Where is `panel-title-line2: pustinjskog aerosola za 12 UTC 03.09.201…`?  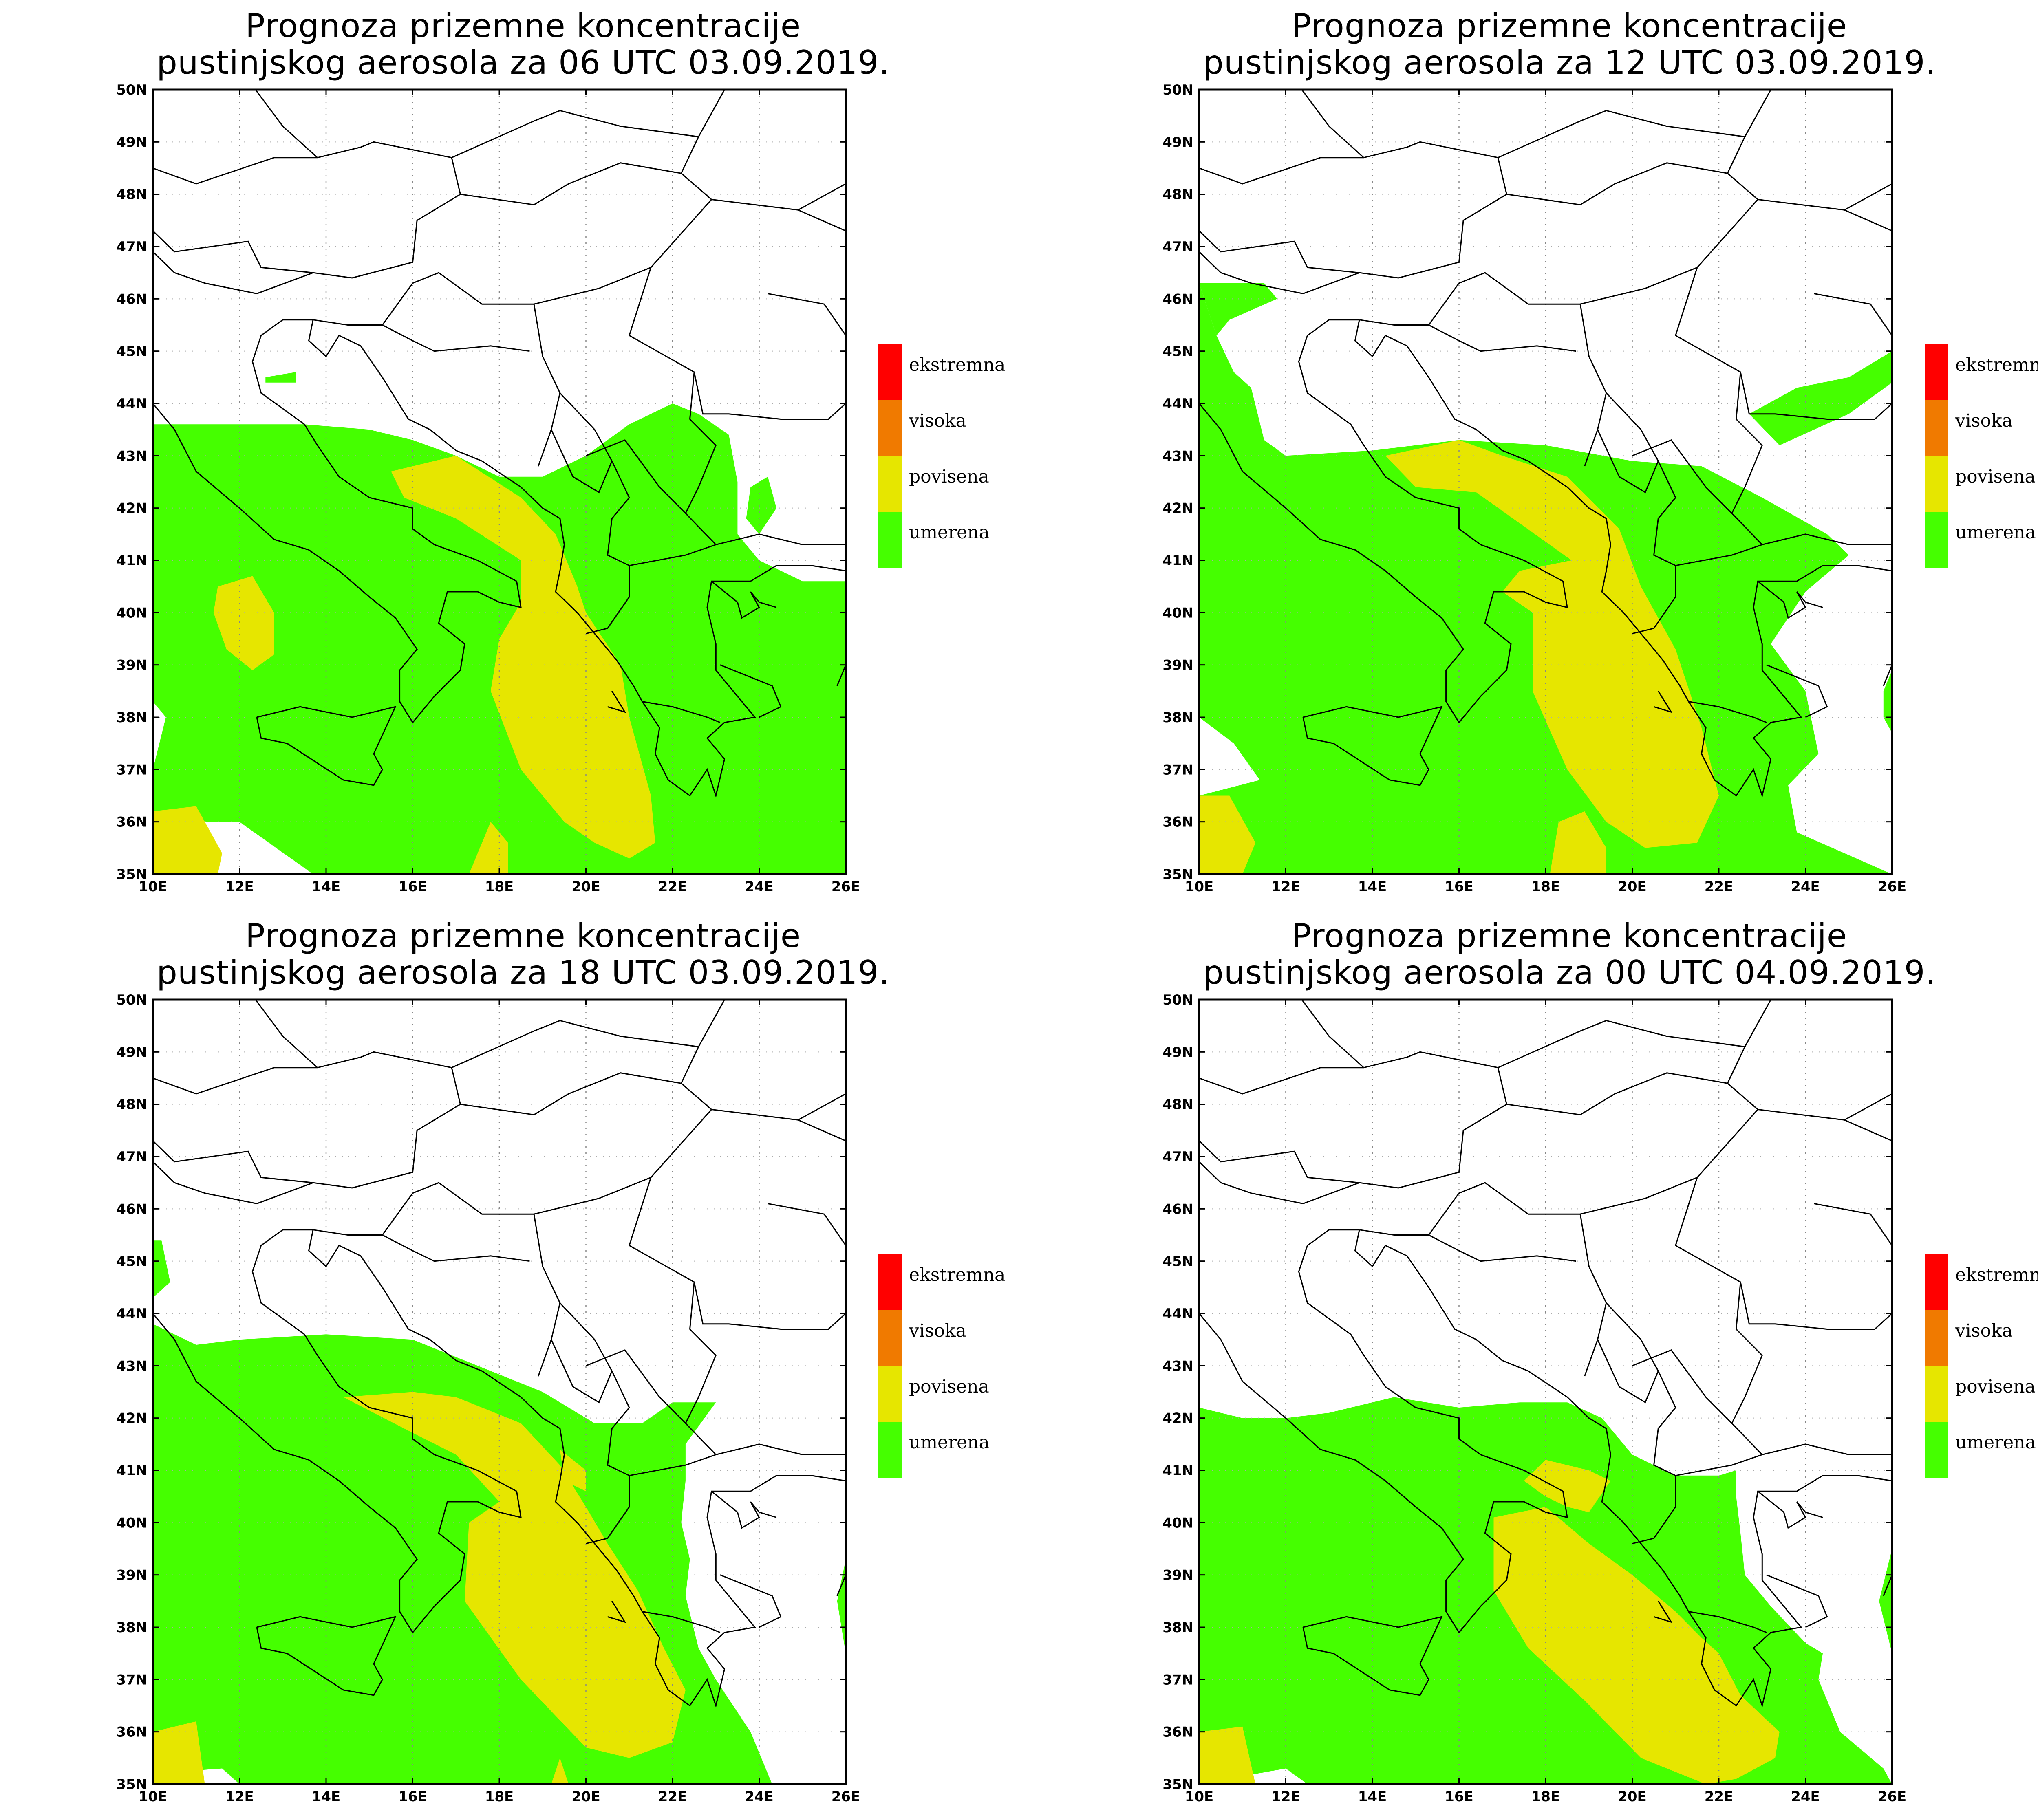
panel-title-line2: pustinjskog aerosola za 12 UTC 03.09.201… is located at coordinates (1570, 63).